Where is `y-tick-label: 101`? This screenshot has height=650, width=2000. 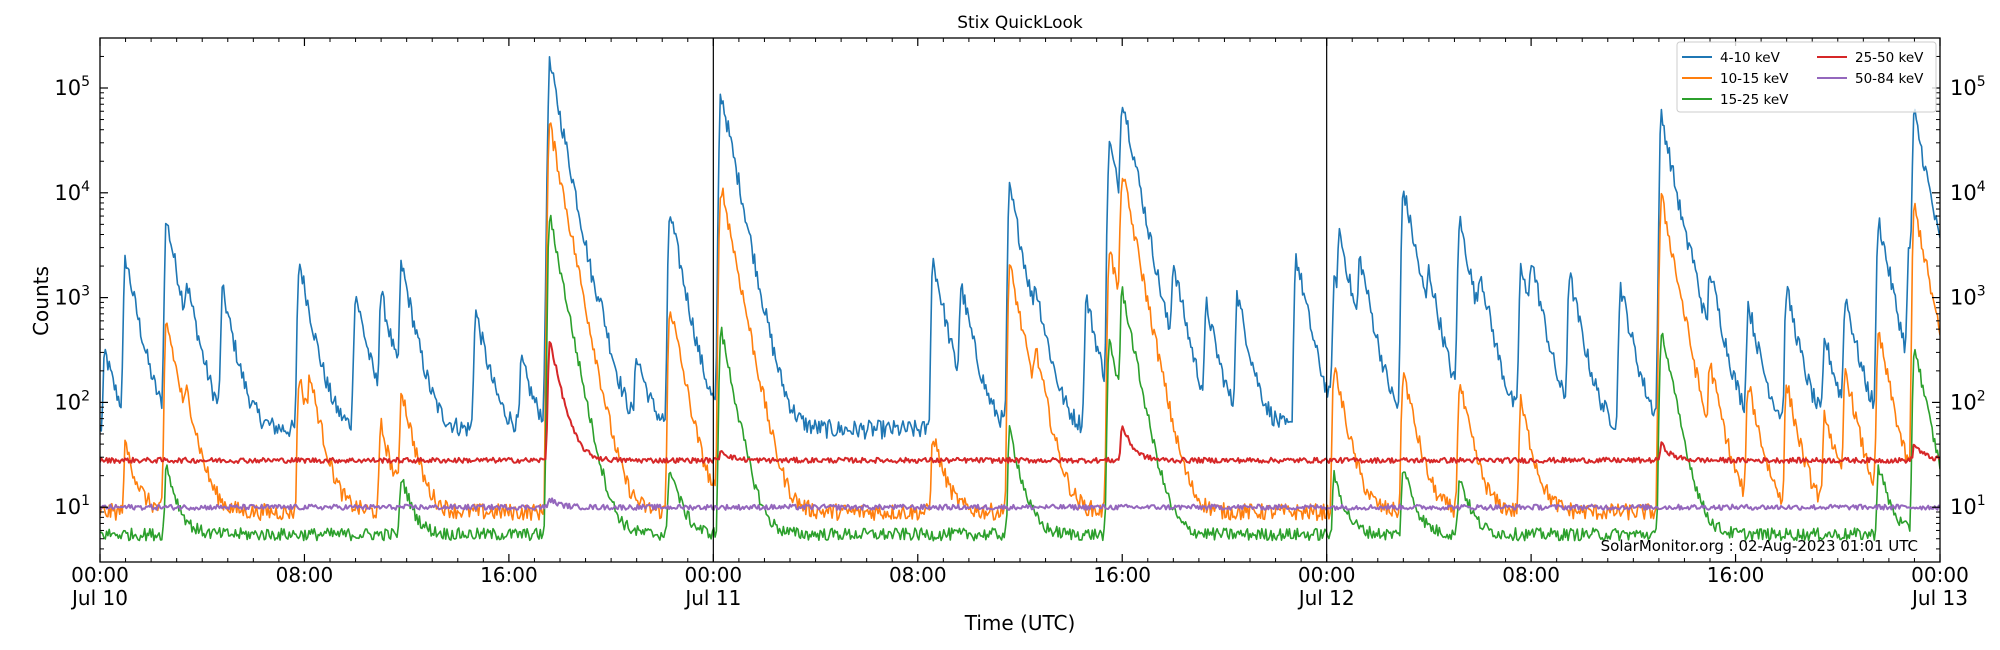 y-tick-label: 101 is located at coordinates (72, 506).